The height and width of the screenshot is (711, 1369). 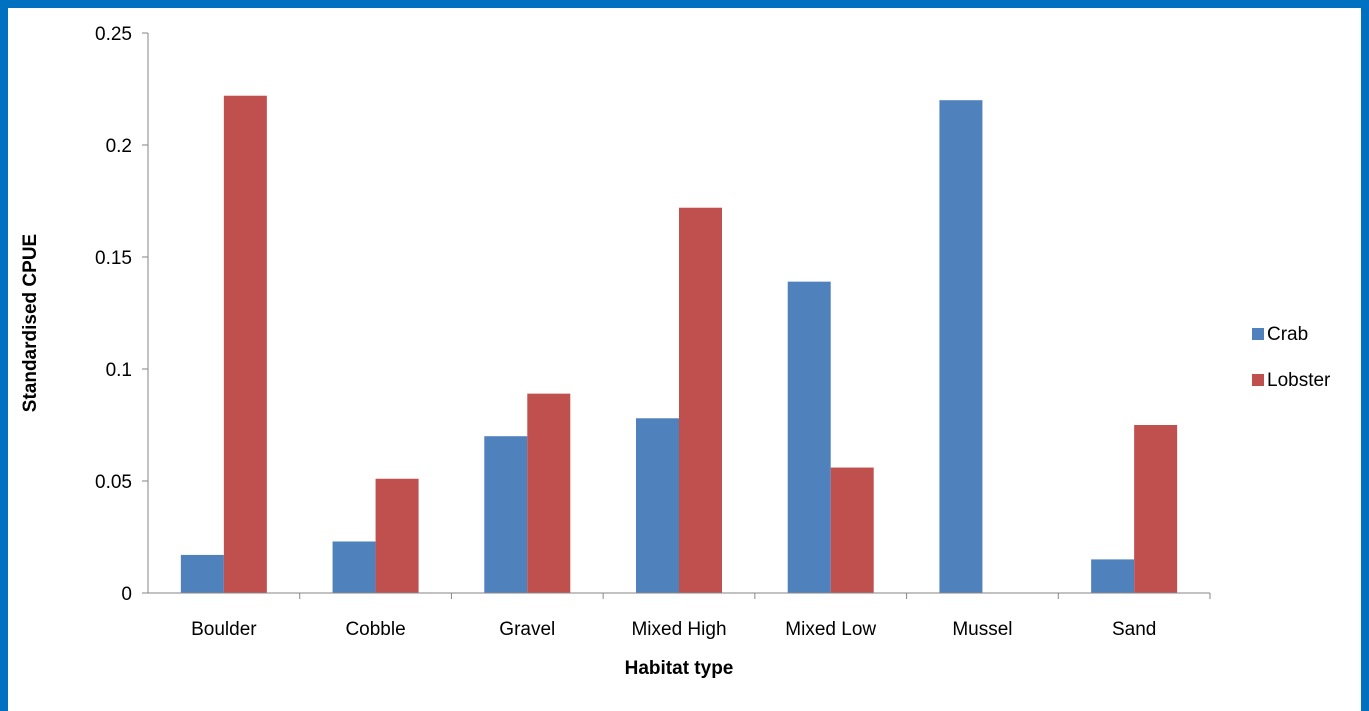 What do you see at coordinates (961, 346) in the screenshot?
I see `bar-crab-mussel` at bounding box center [961, 346].